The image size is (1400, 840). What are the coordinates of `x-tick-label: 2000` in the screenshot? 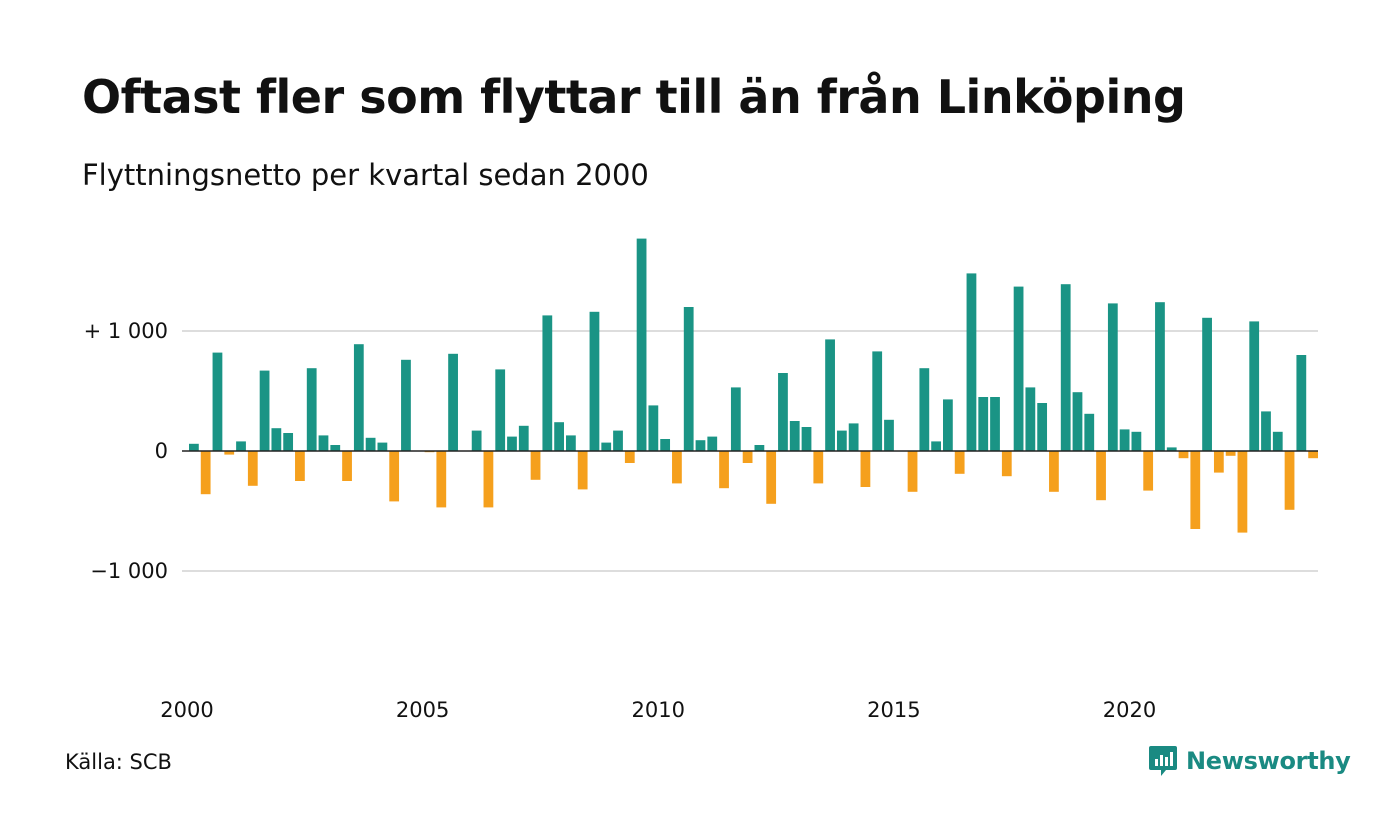 It's located at (186, 710).